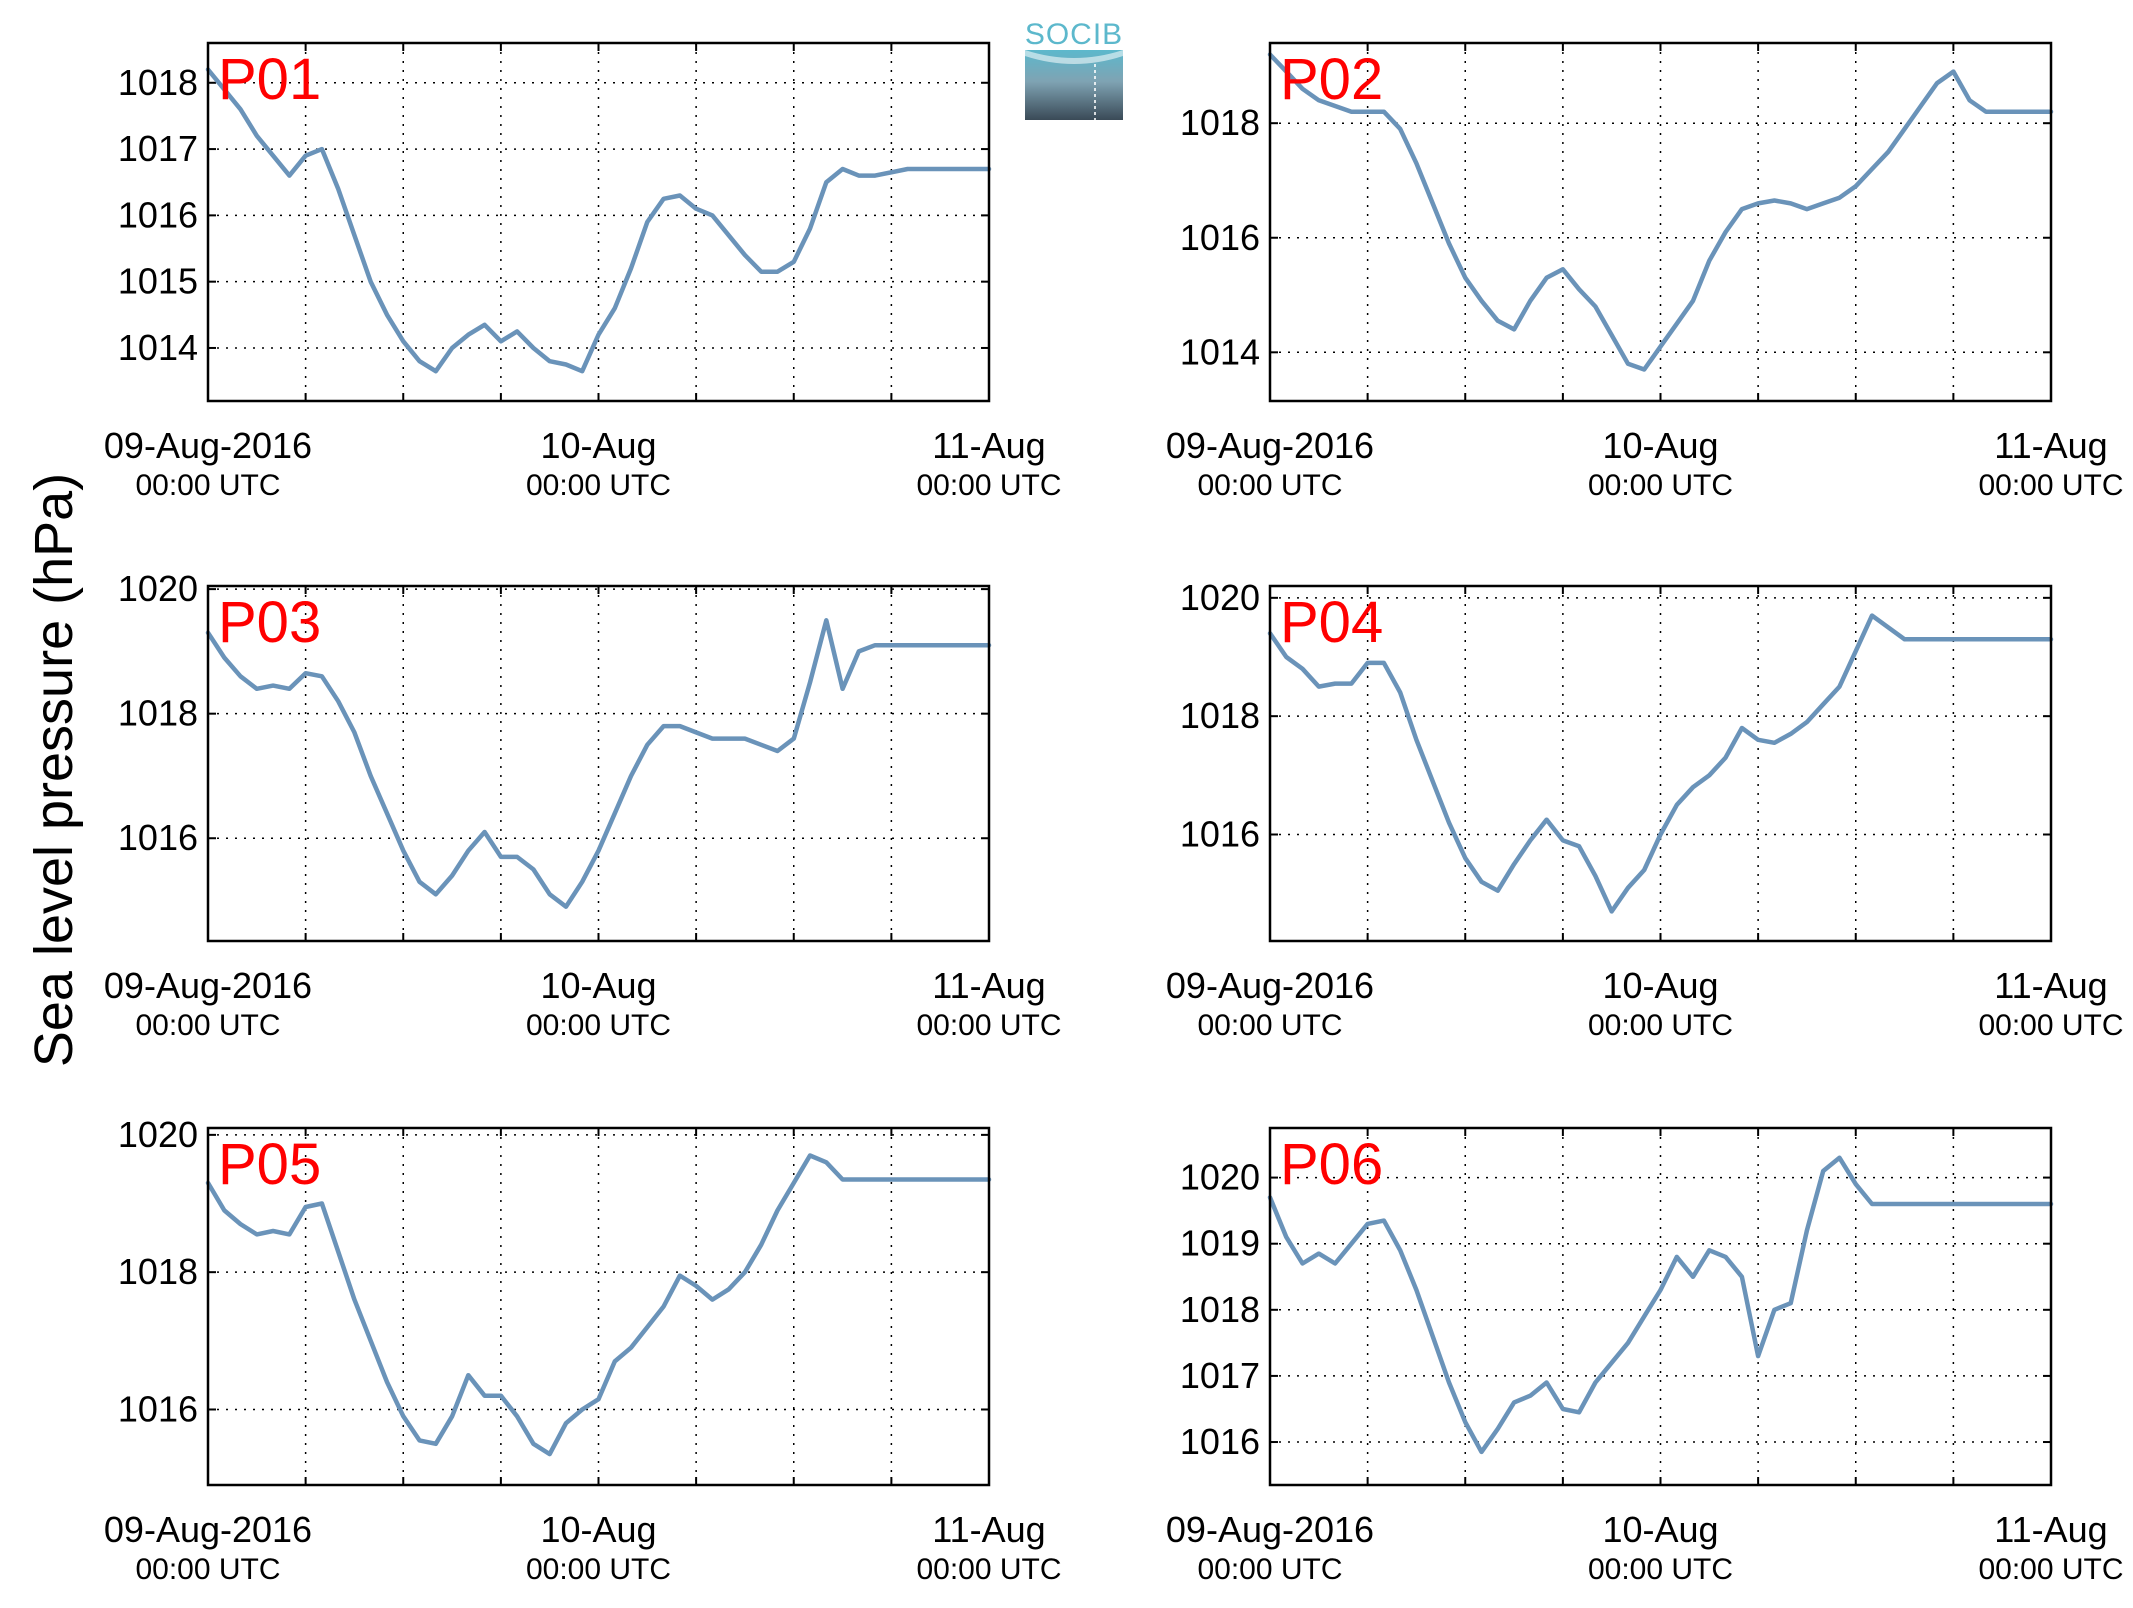 The width and height of the screenshot is (2133, 1608). What do you see at coordinates (158, 281) in the screenshot?
I see `y-tick-label: 1015` at bounding box center [158, 281].